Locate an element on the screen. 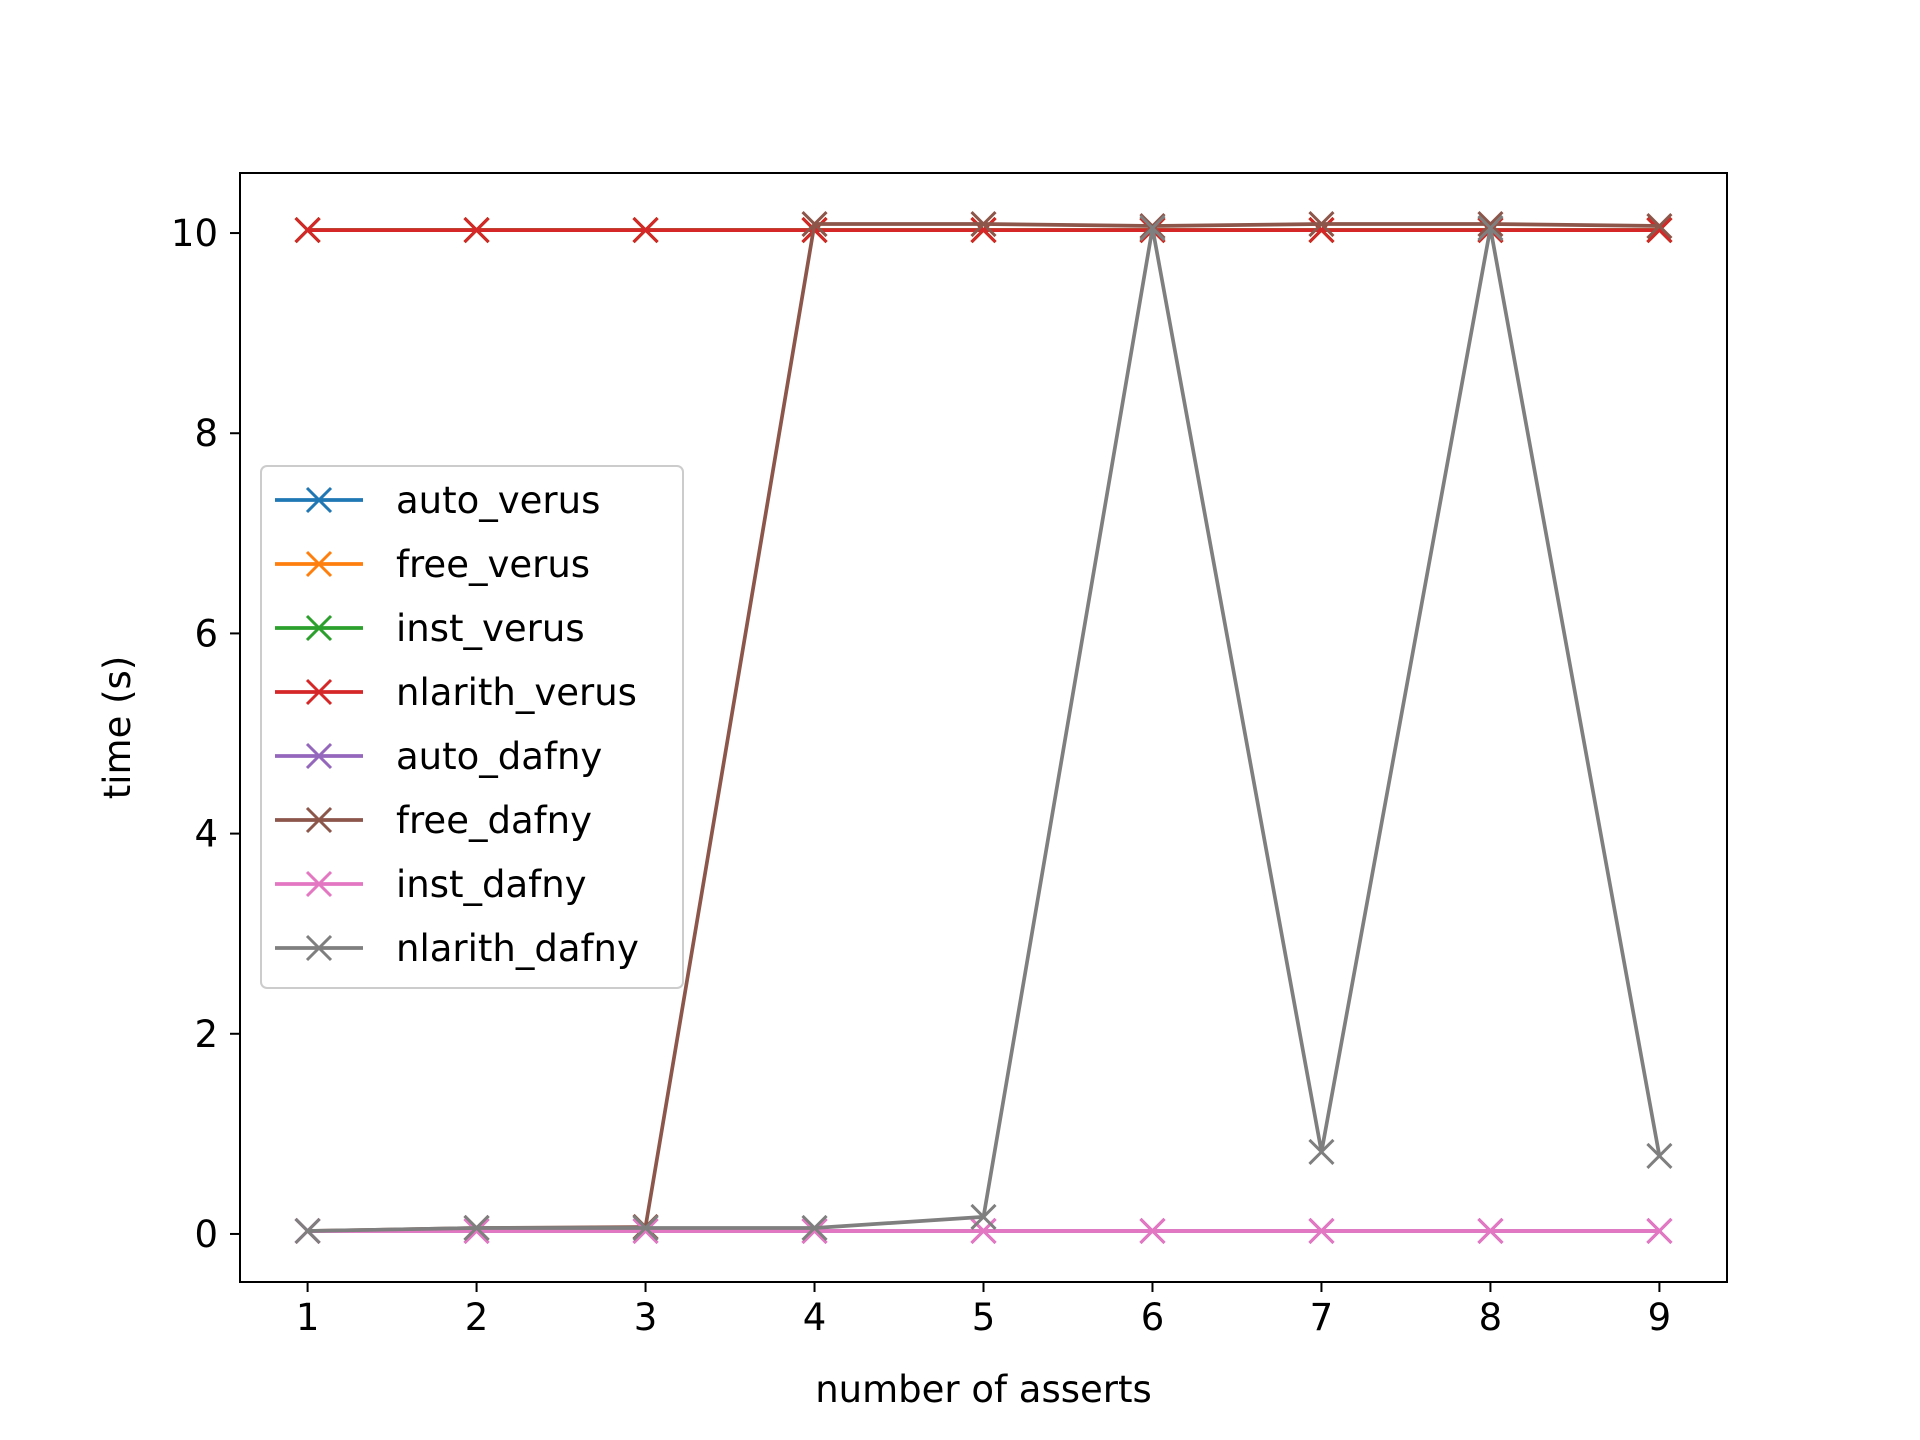 This screenshot has height=1440, width=1920. y-tick-label: 8 is located at coordinates (206, 433).